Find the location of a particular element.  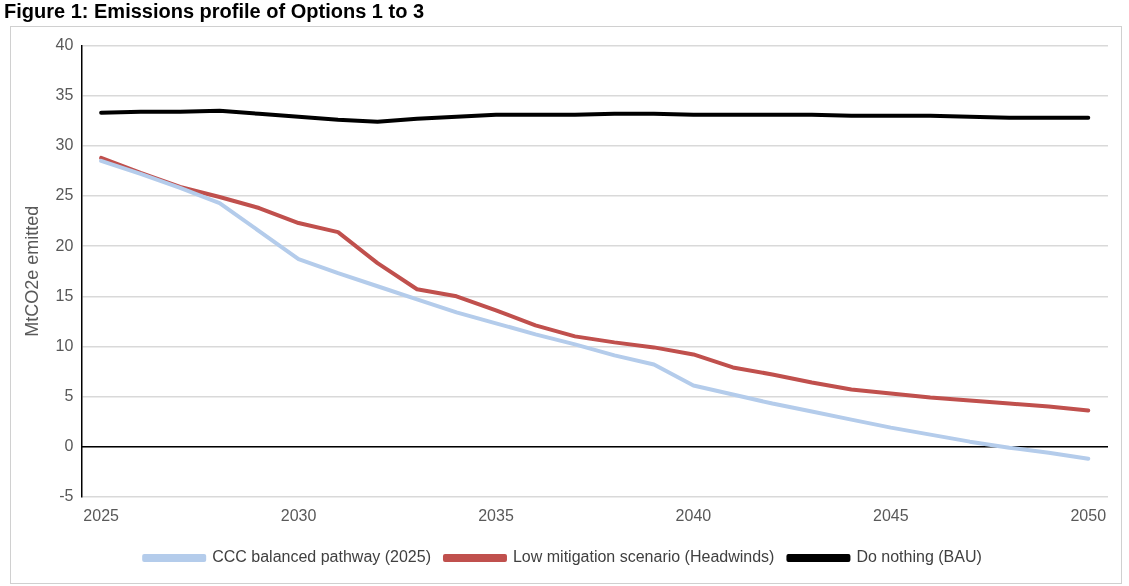

y-tick-label: -5 is located at coordinates (66, 496).